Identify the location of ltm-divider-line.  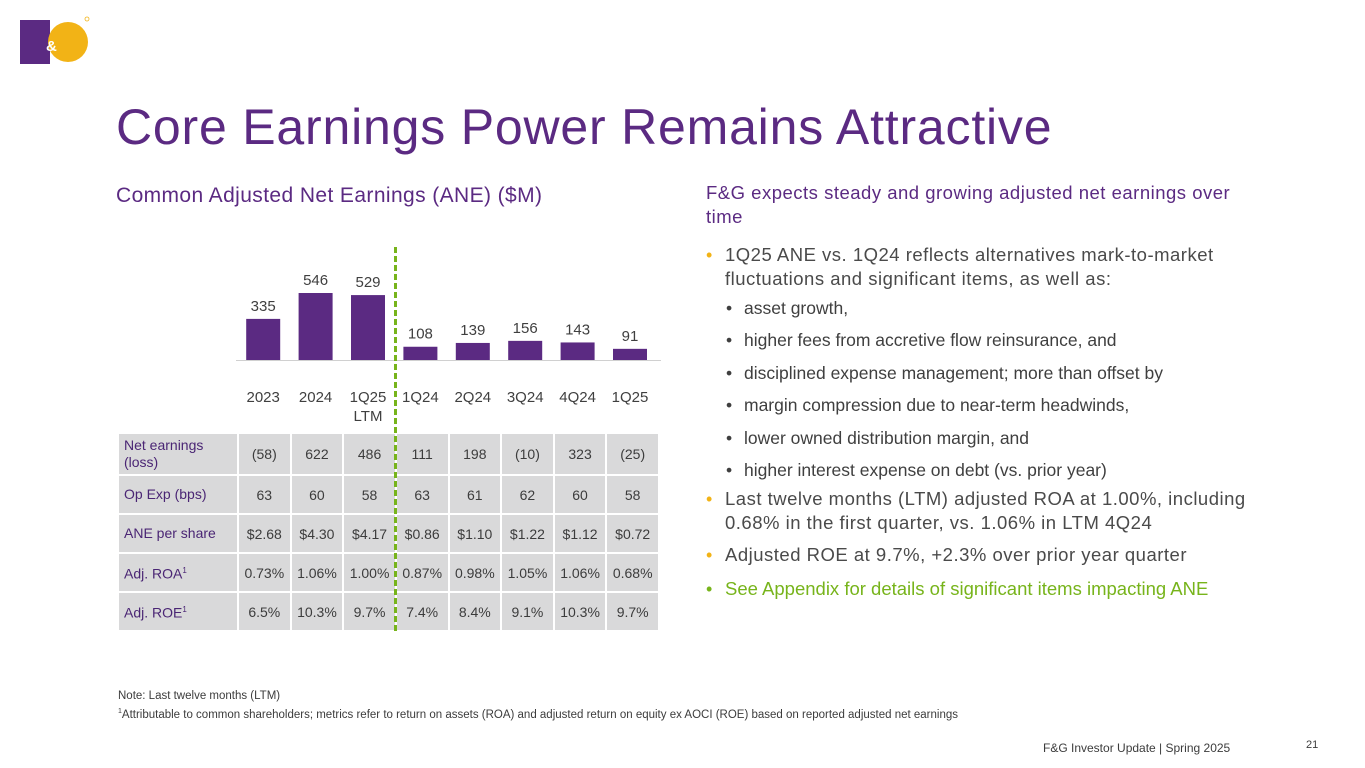
(395, 439).